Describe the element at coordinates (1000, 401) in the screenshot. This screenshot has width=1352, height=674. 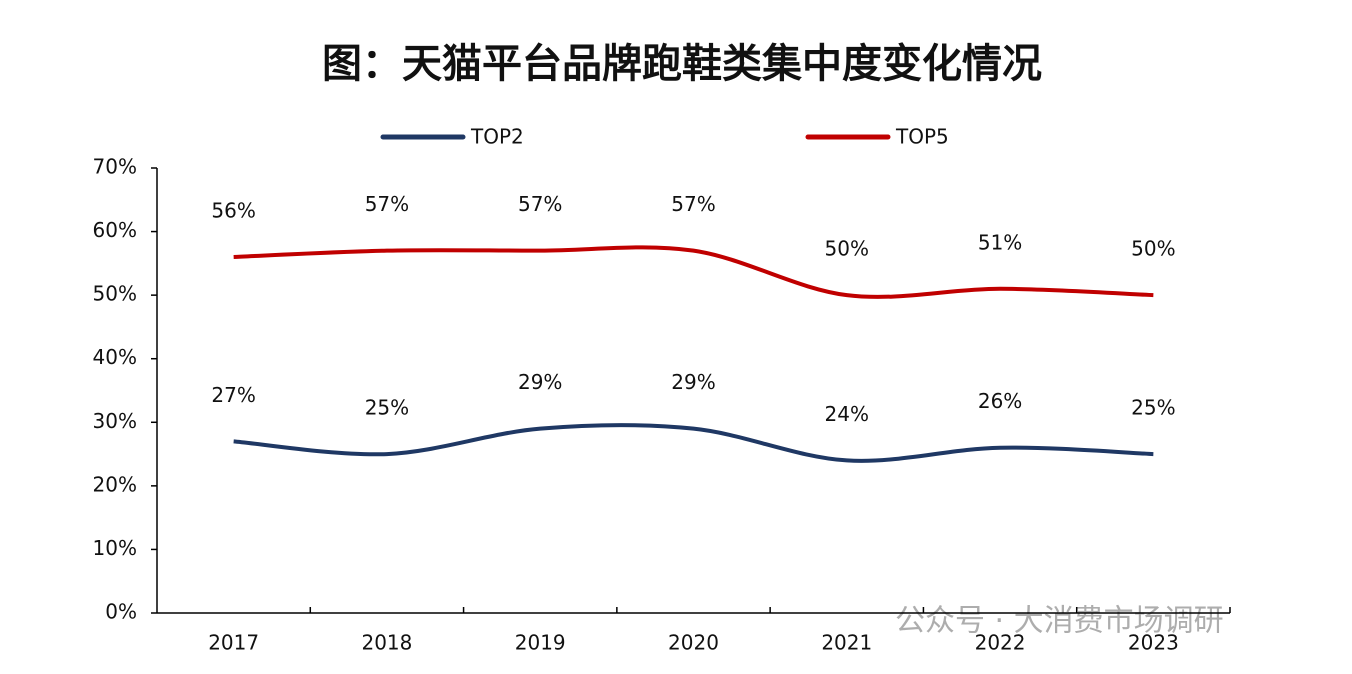
I see `data-label: 26%` at that location.